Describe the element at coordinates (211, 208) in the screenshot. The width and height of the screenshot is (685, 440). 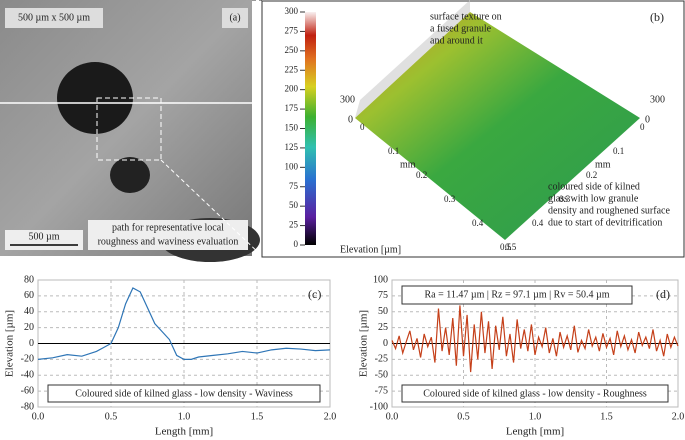
I see `connector` at that location.